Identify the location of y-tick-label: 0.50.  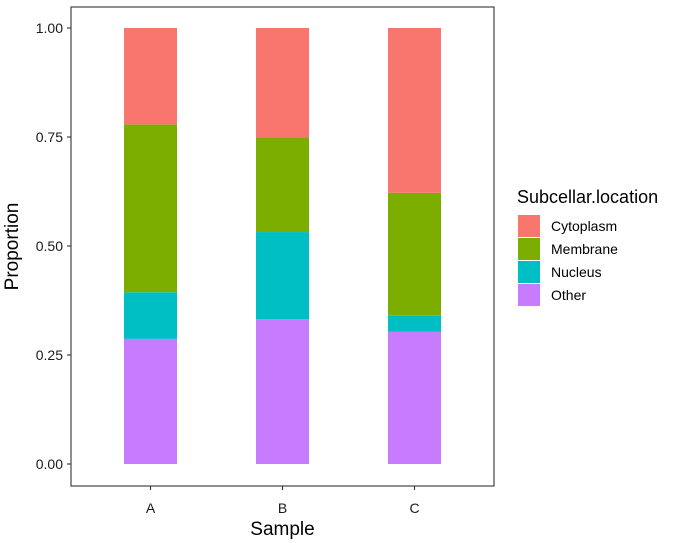
(49, 246).